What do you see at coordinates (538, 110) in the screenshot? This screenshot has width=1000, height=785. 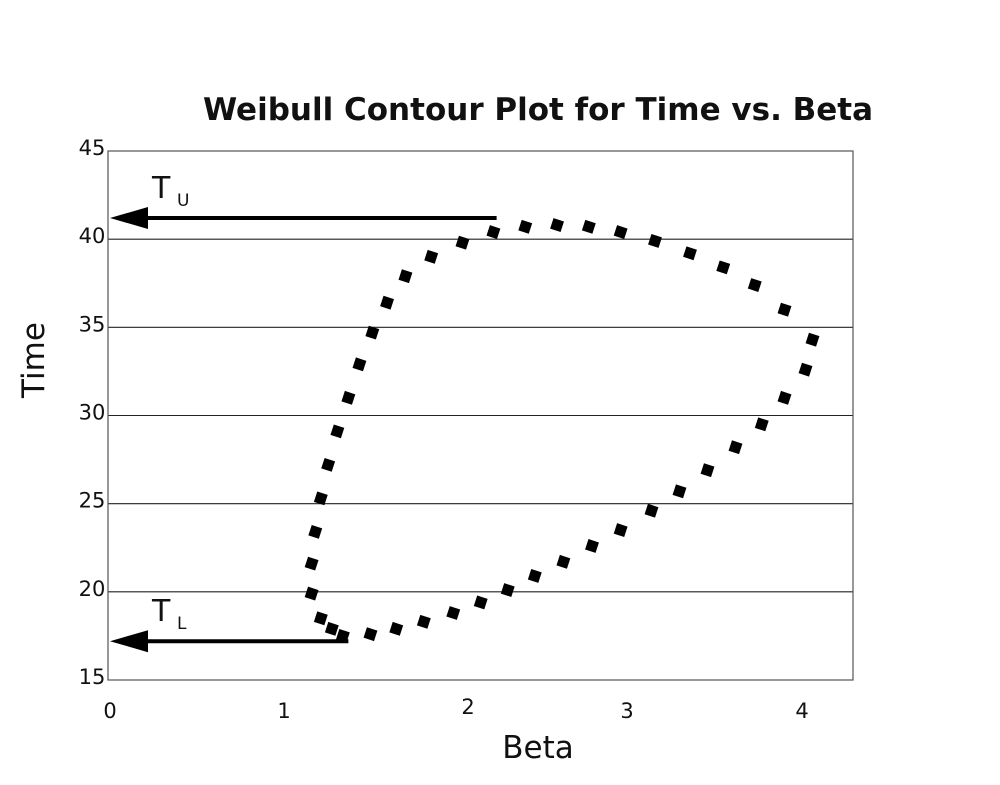 I see `chart-title: Weibull Contour Plot for Time vs. Beta` at bounding box center [538, 110].